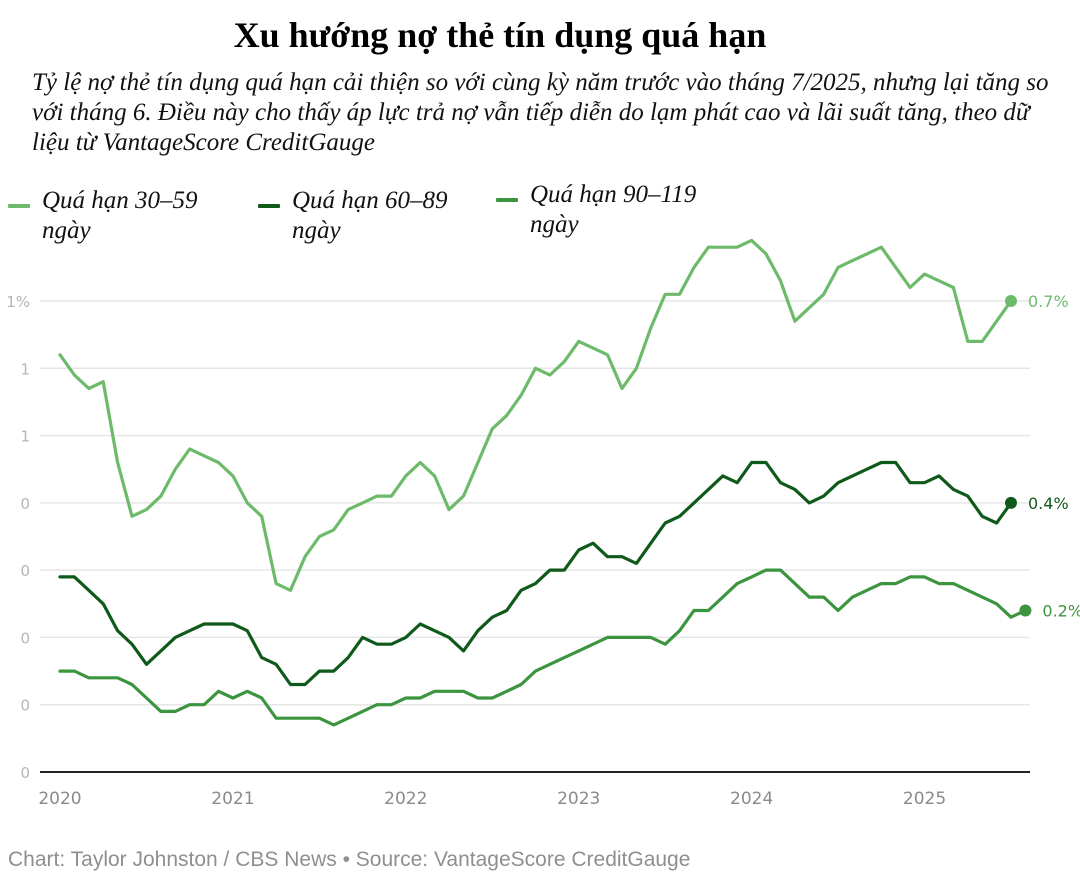  I want to click on y-tick-label: 1%, so click(18, 302).